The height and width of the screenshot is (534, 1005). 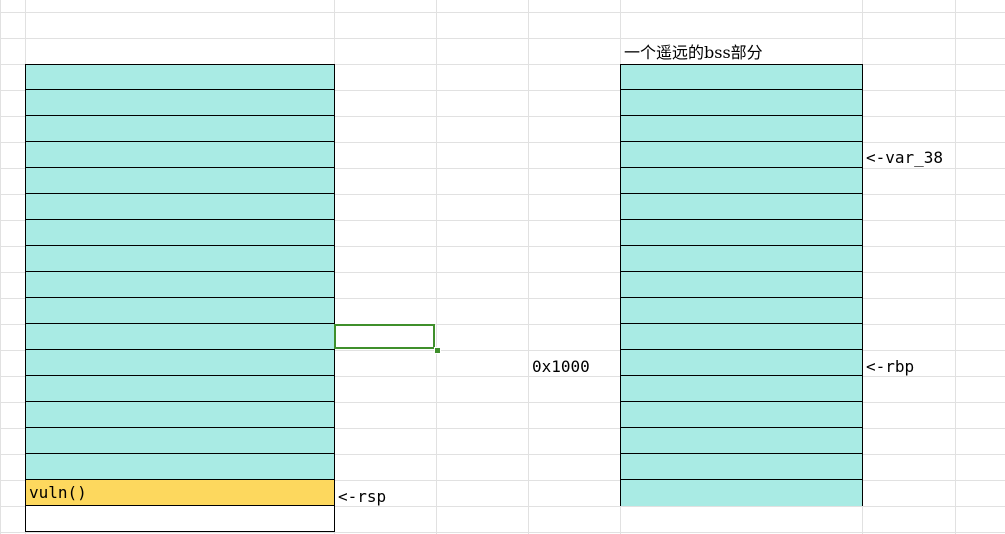 I want to click on var-38-pointer-label: <-var_38, so click(x=905, y=157).